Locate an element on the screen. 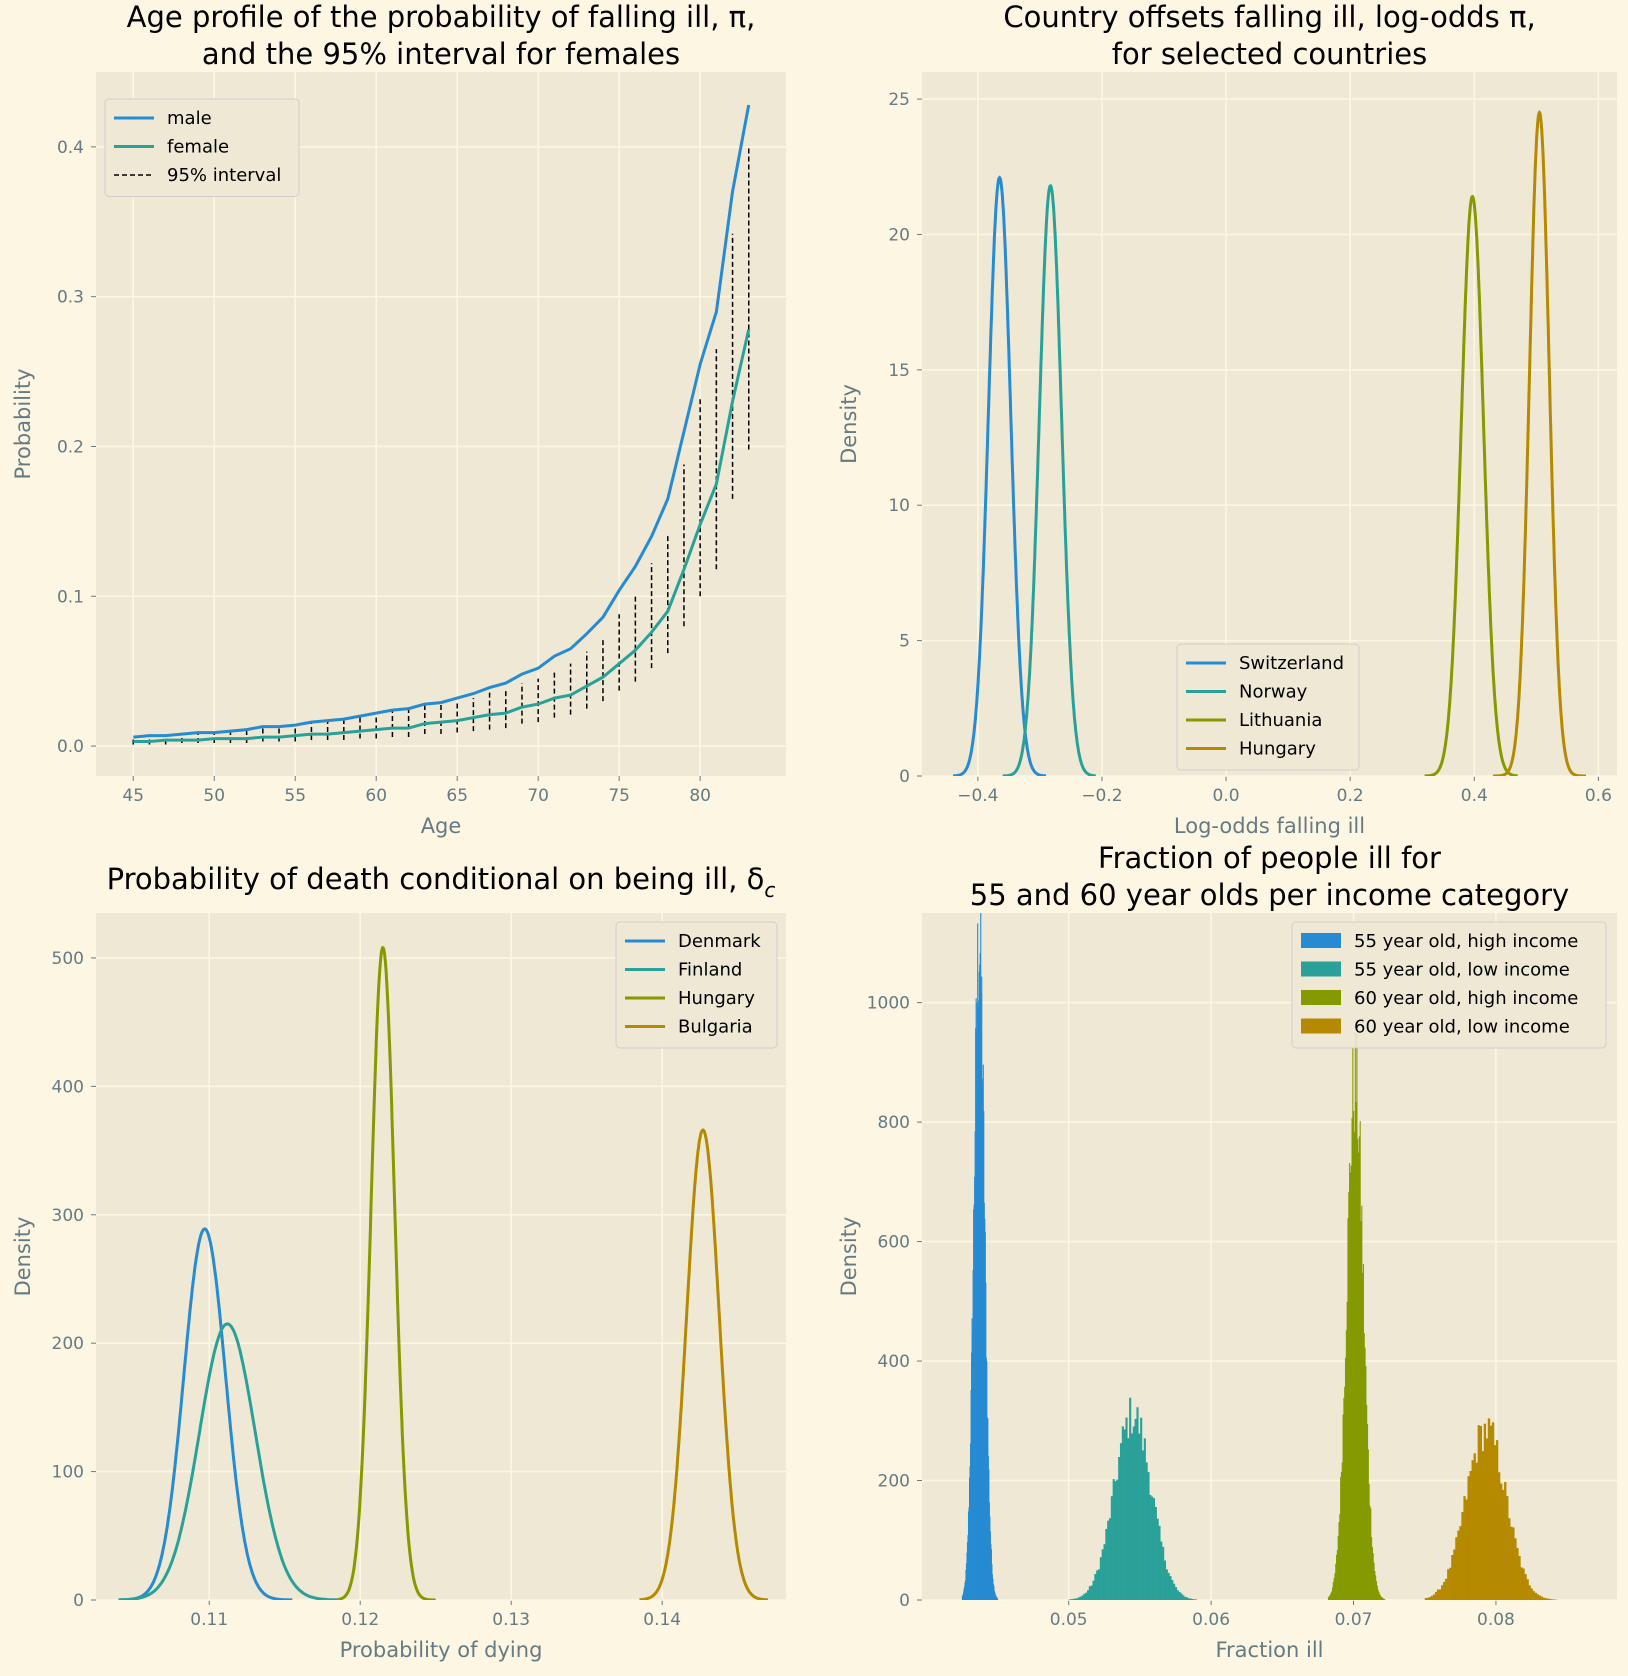 Image resolution: width=1628 pixels, height=1676 pixels. x-axis-label: Fraction ill is located at coordinates (1269, 1650).